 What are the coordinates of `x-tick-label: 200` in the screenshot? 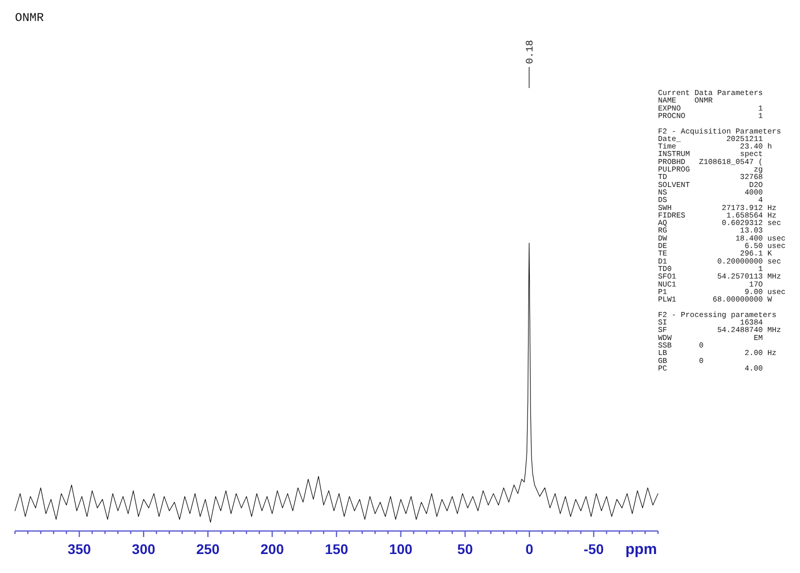 It's located at (272, 549).